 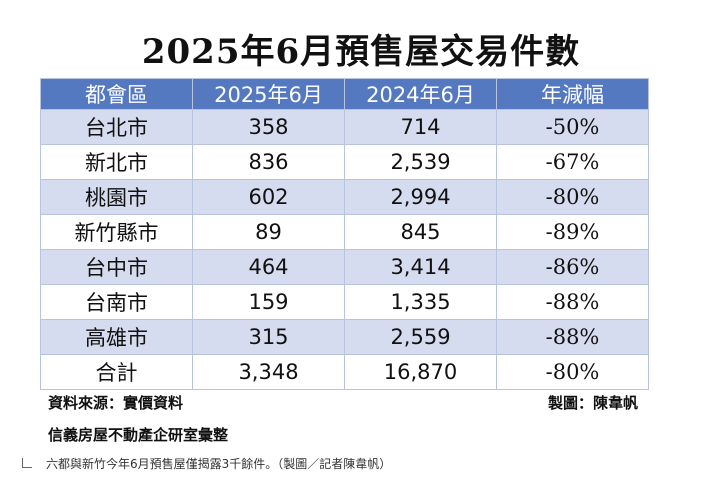 What do you see at coordinates (420, 197) in the screenshot?
I see `table-cell: 2,994` at bounding box center [420, 197].